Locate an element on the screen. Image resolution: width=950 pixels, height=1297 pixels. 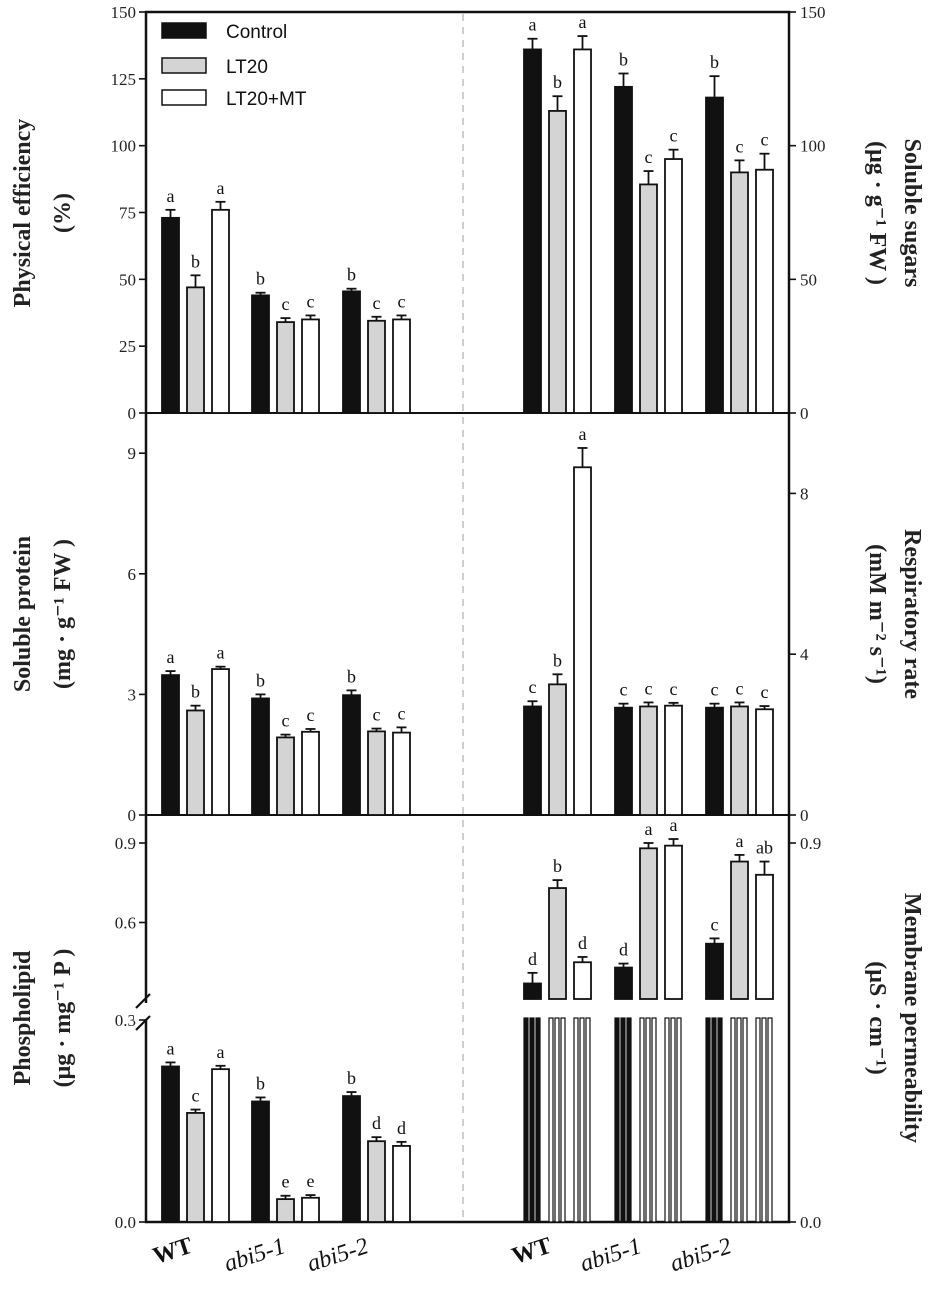
bar-soluble-protein-abi5-1-lt20-significance-letter: c is located at coordinates (286, 721).